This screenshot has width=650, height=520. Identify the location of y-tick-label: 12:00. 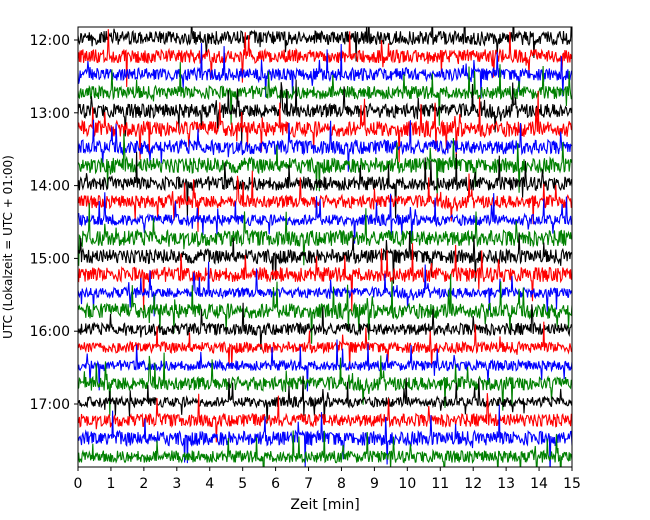
(50, 41).